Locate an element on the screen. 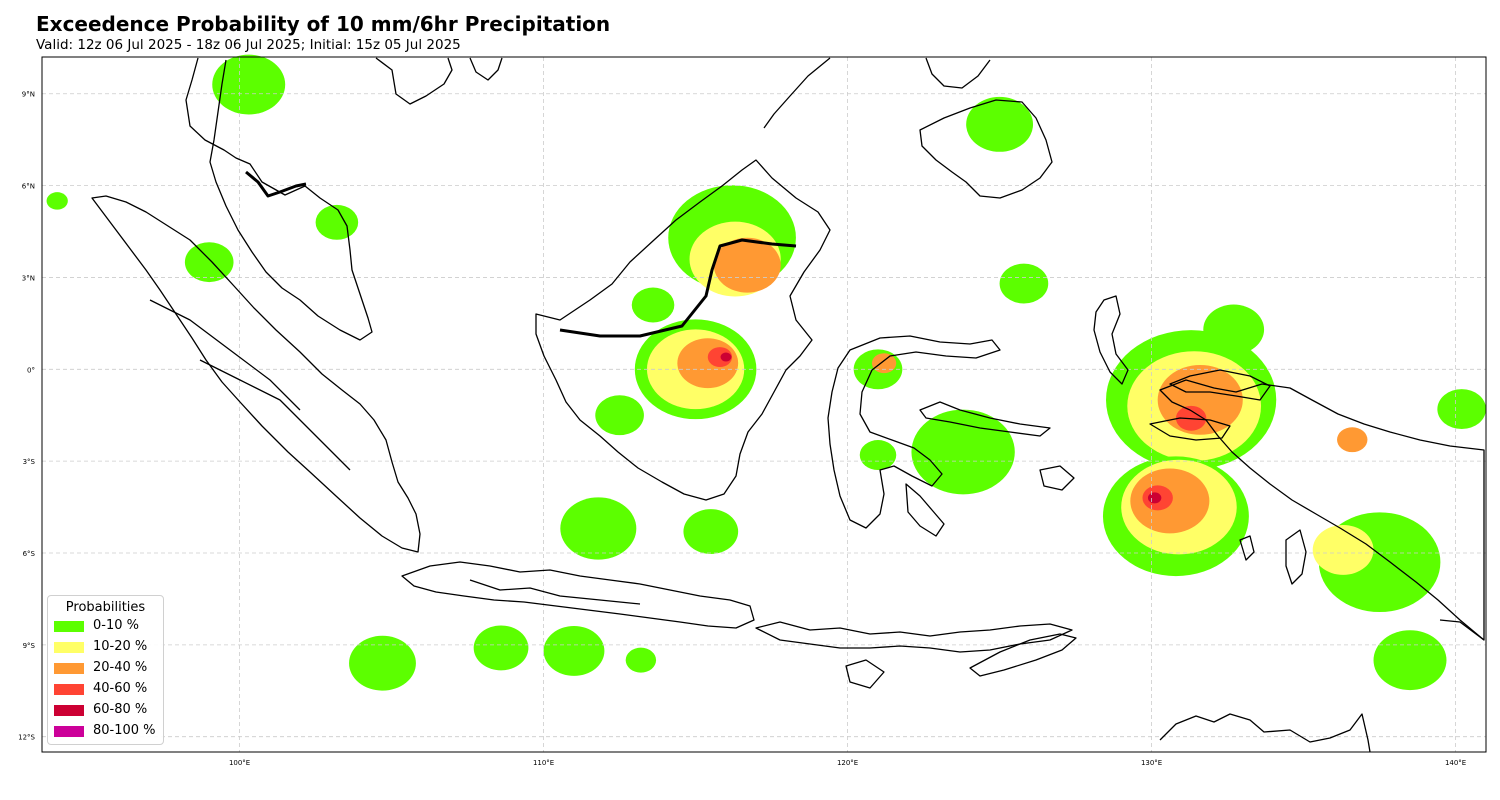 This screenshot has height=800, width=1500. precip-area-borneo-nw is located at coordinates (653, 305).